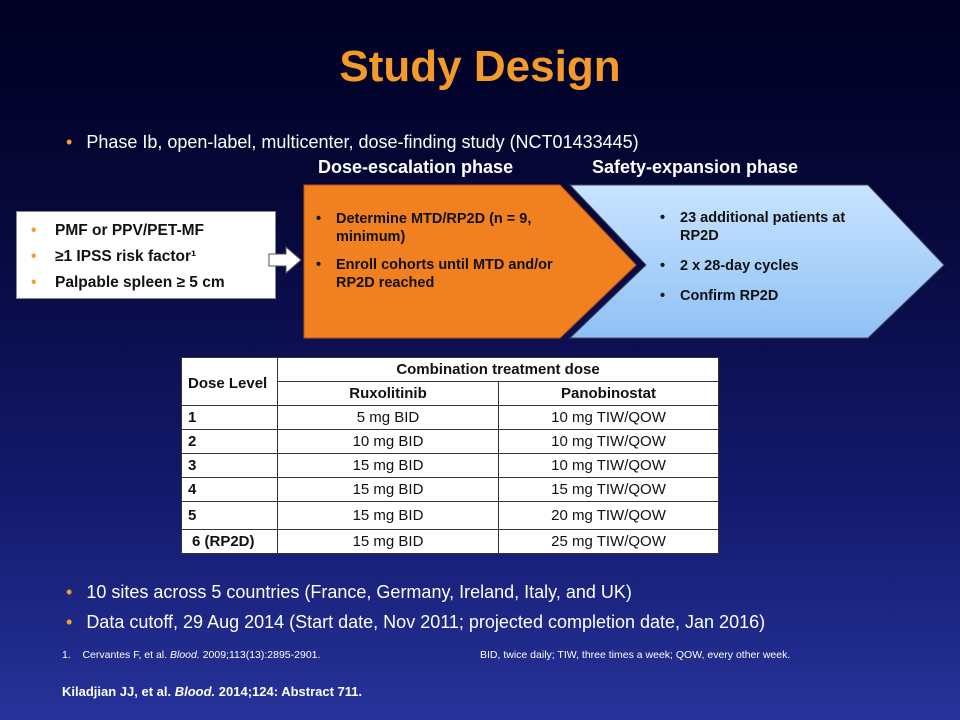 This screenshot has width=960, height=720. I want to click on citation-journal: Blood., so click(195, 691).